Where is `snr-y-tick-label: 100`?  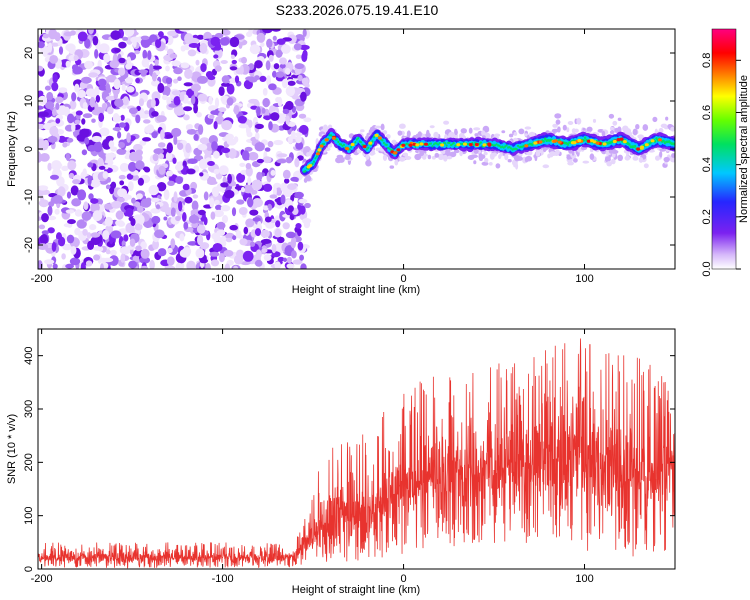
snr-y-tick-label: 100 is located at coordinates (29, 515).